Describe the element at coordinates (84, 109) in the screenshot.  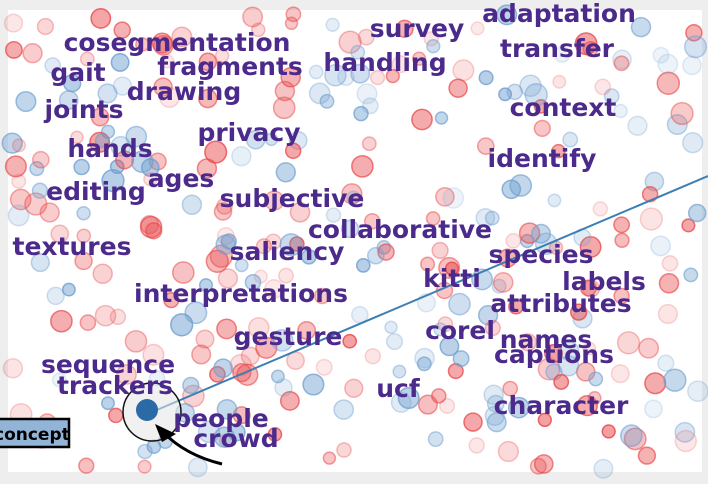
I see `word-label: joints` at that location.